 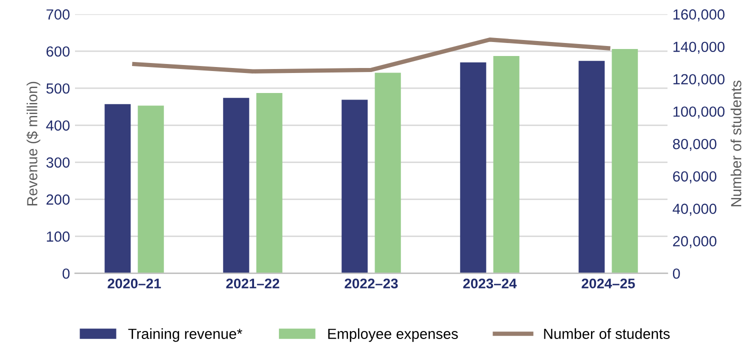 I want to click on y2-tick-label: 60,000, so click(x=694, y=177).